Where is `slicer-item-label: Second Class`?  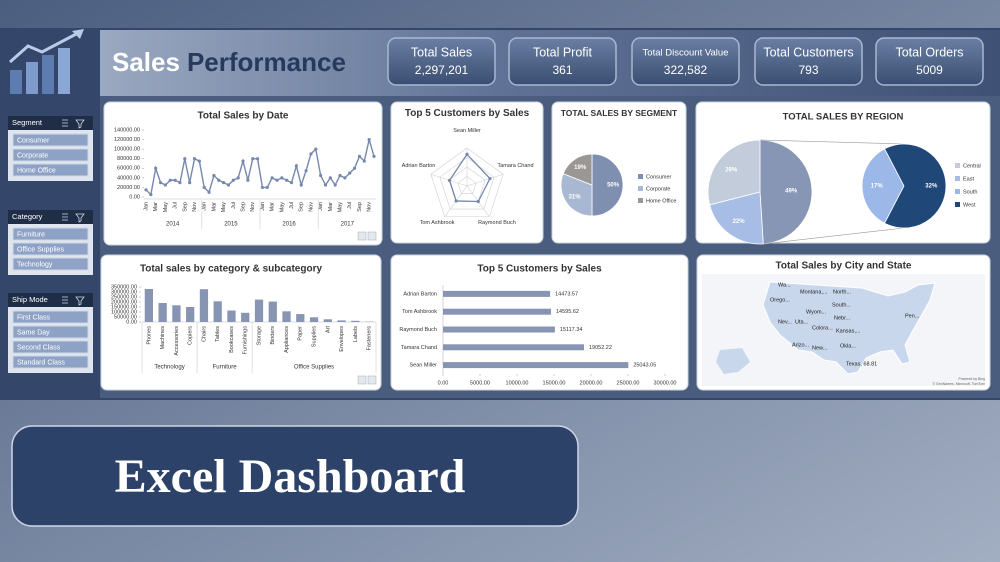 slicer-item-label: Second Class is located at coordinates (39, 347).